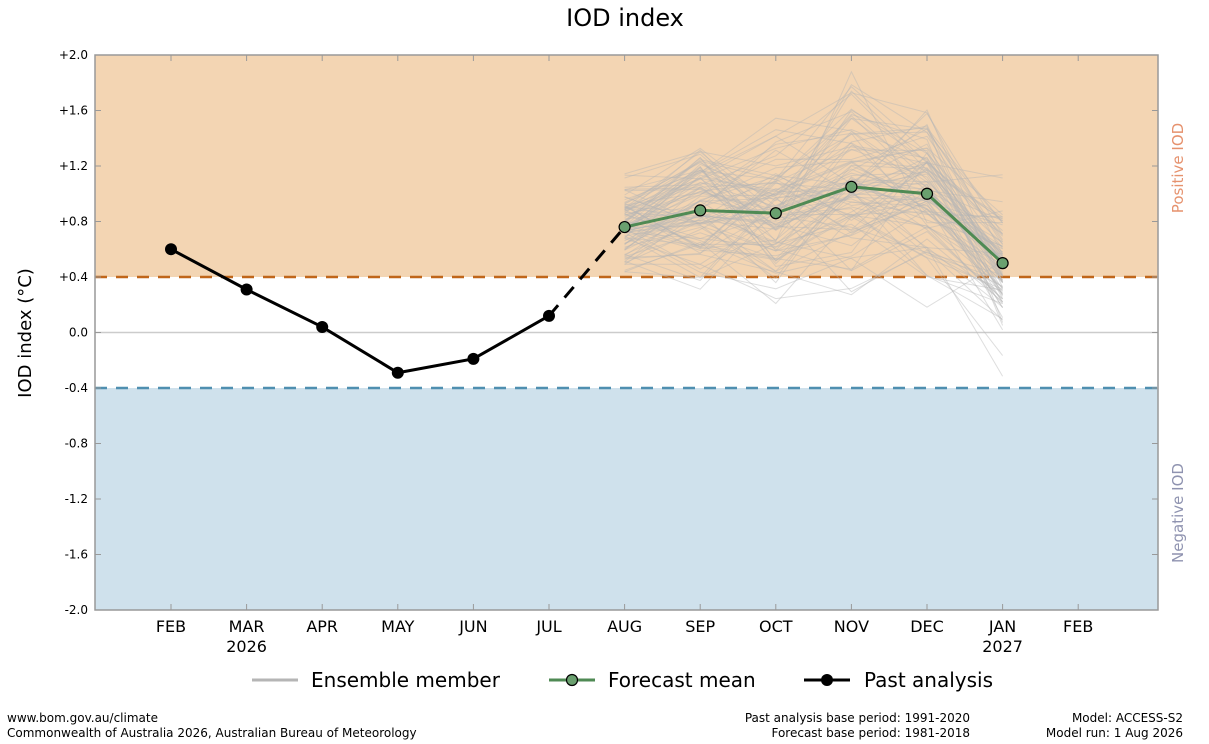 The image size is (1209, 744). What do you see at coordinates (700, 626) in the screenshot?
I see `x-tick-label: SEP` at bounding box center [700, 626].